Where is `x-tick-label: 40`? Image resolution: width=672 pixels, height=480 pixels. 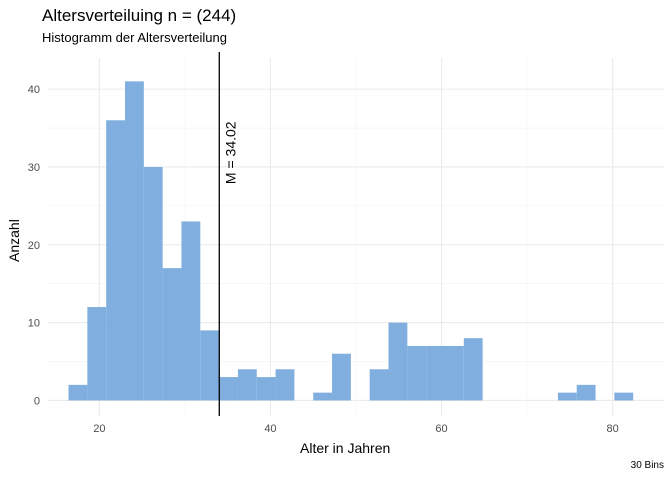 x-tick-label: 40 is located at coordinates (270, 429).